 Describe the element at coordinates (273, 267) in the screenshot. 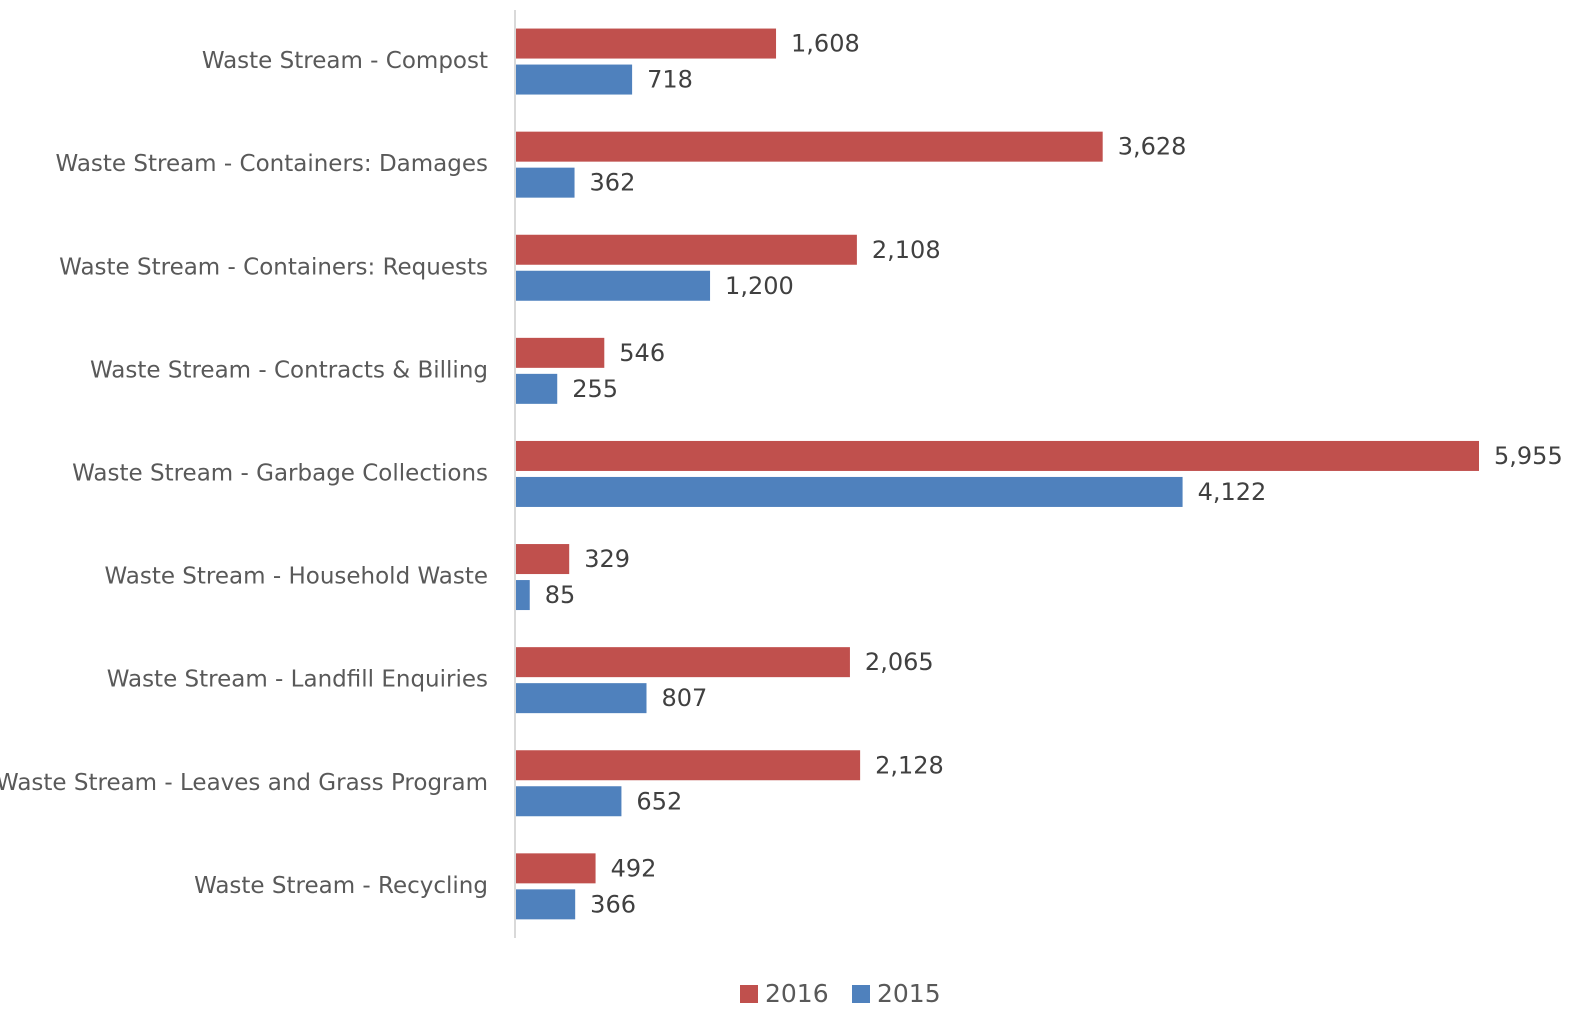

I see `category-label: Waste Stream - Containers: Requests` at that location.